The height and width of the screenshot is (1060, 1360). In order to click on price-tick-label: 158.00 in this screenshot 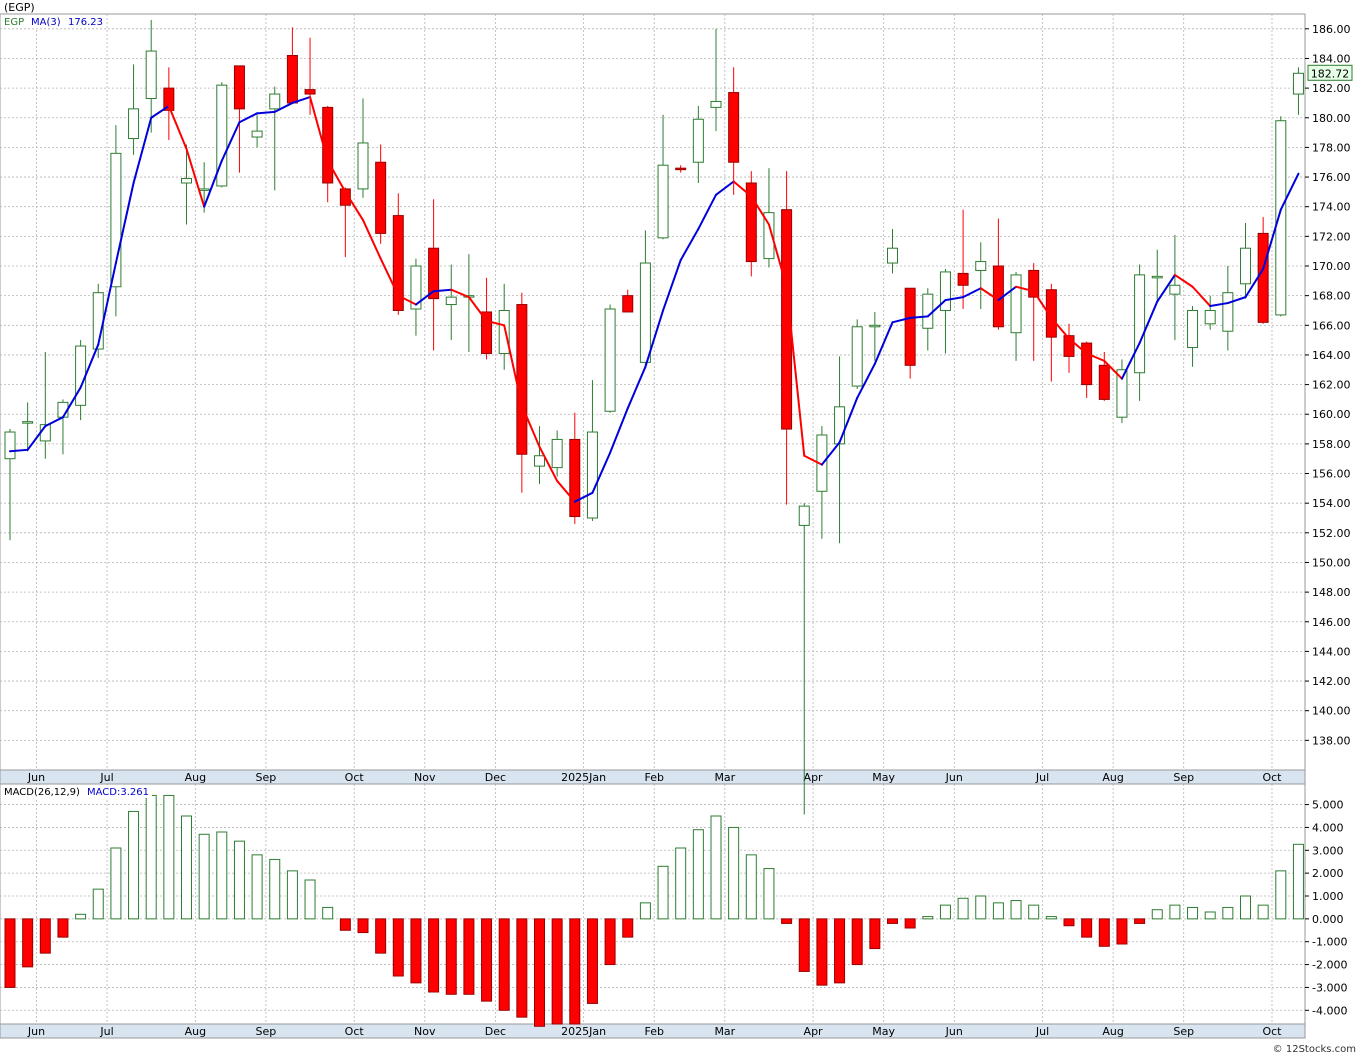, I will do `click(1331, 444)`.